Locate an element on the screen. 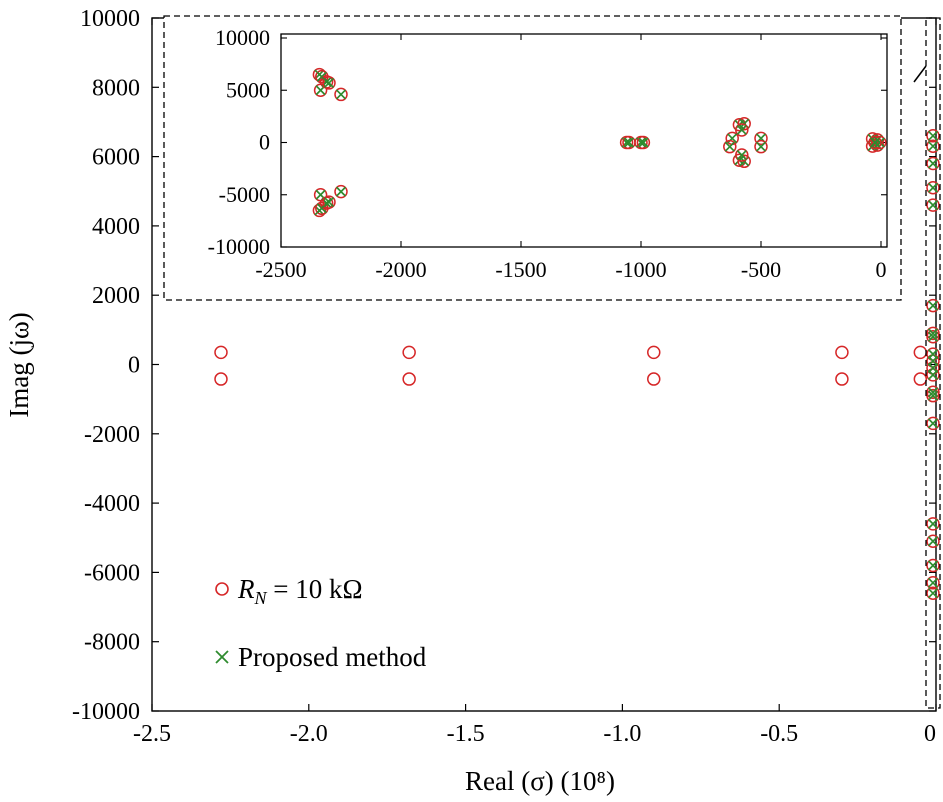  inset-x-tick-label: 0 is located at coordinates (881, 269).